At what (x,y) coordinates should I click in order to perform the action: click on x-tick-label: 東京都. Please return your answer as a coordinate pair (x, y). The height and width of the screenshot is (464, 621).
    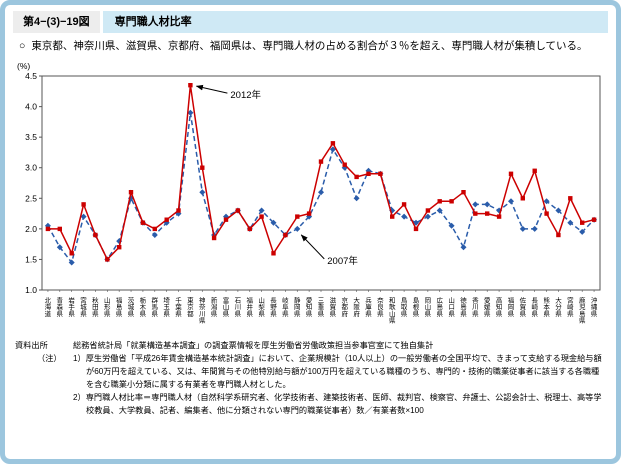
    Looking at the image, I should click on (190, 306).